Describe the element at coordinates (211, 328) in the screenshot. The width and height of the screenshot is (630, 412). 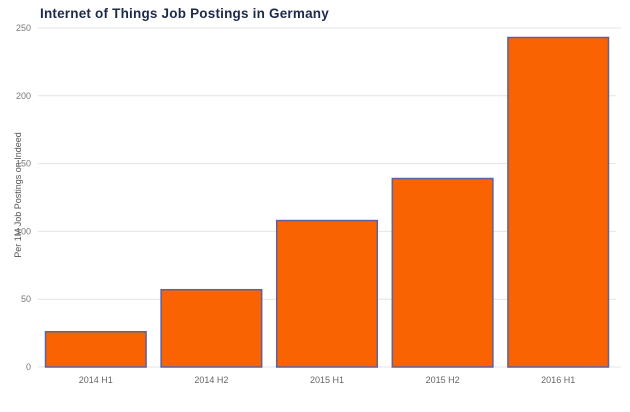
I see `bar-2014-h2` at that location.